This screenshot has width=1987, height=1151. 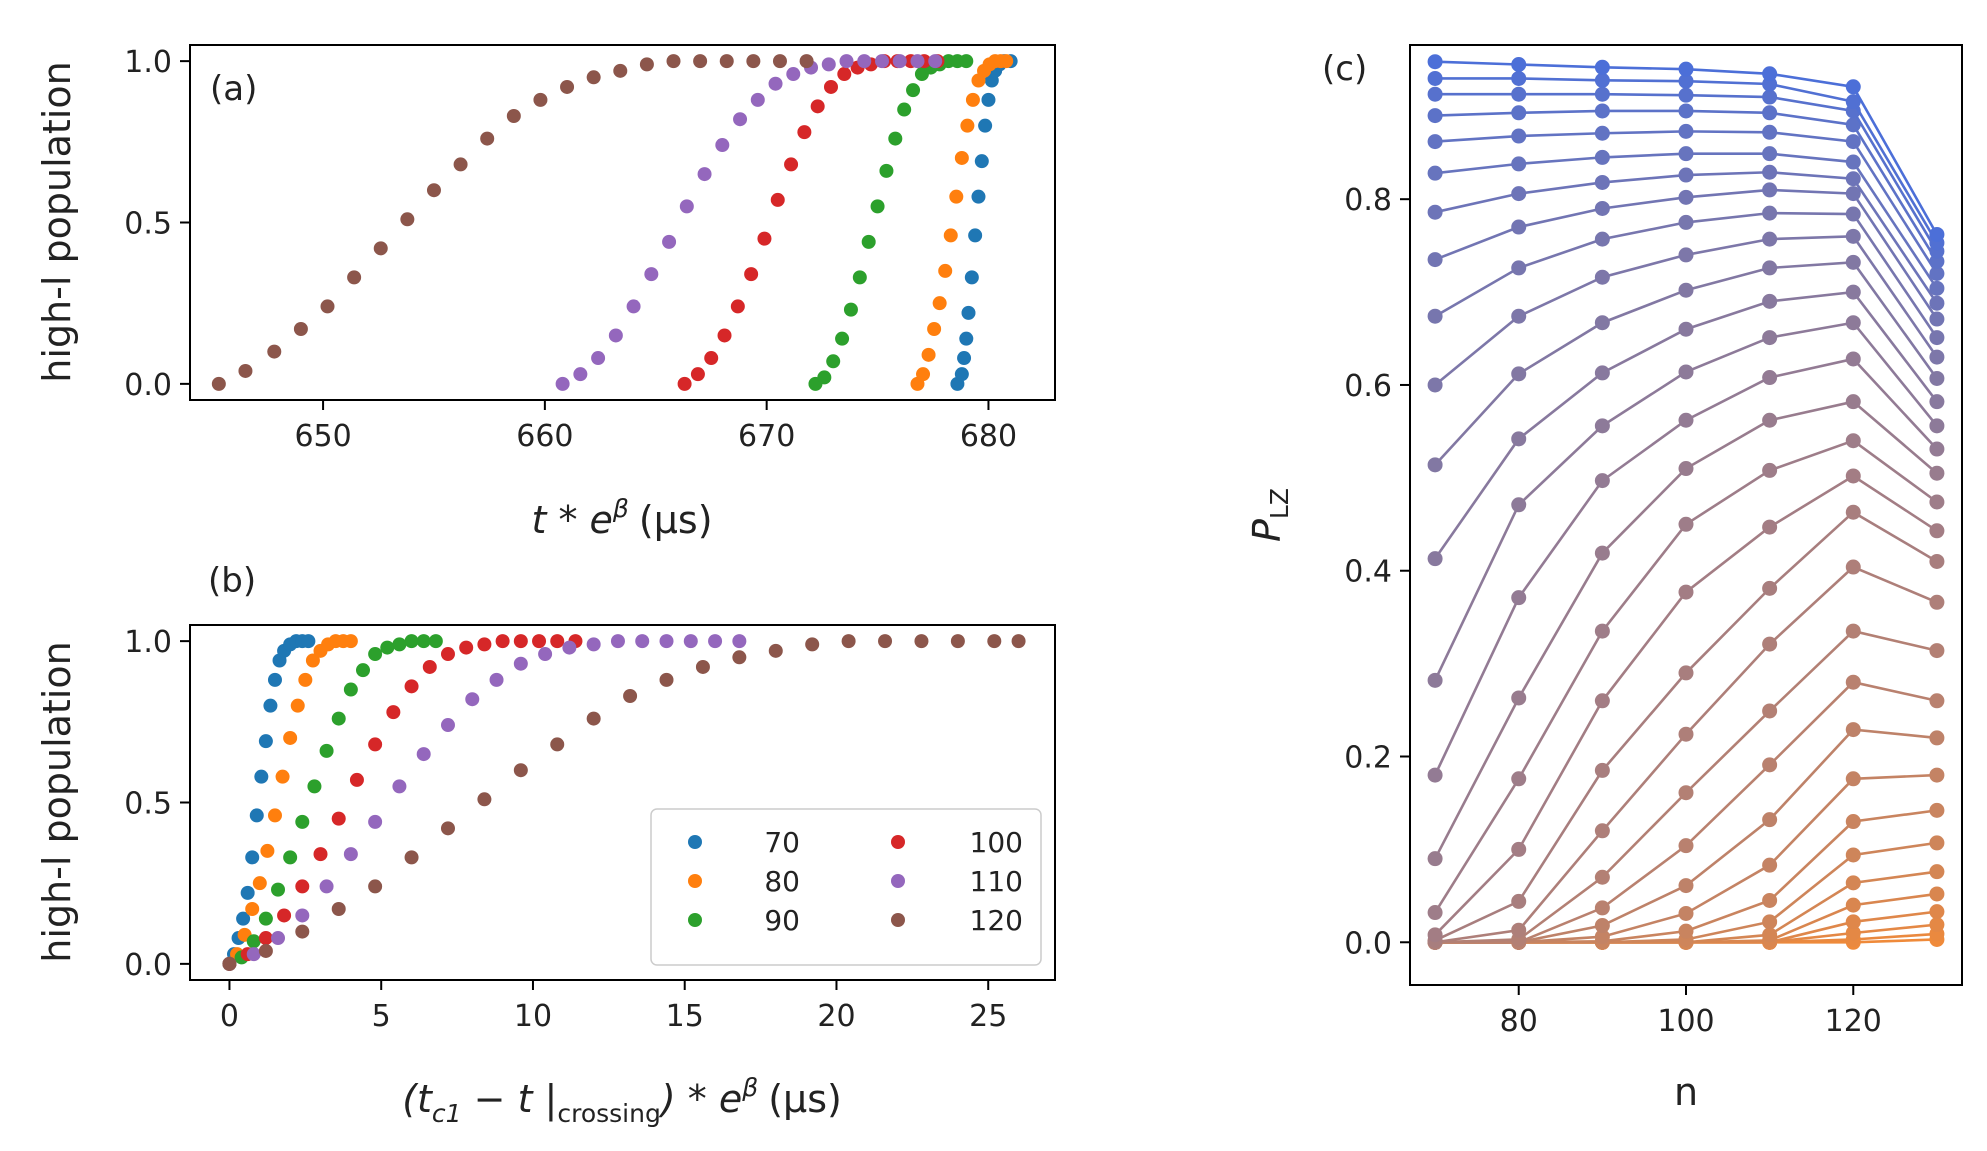 I want to click on panel-b-ytick-label: 0.5, so click(x=148, y=804).